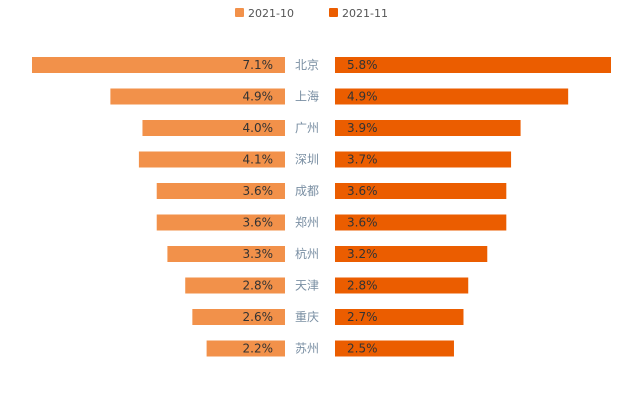 This screenshot has width=620, height=413. What do you see at coordinates (362, 160) in the screenshot?
I see `value-label-2021-11-3: 3.7%` at bounding box center [362, 160].